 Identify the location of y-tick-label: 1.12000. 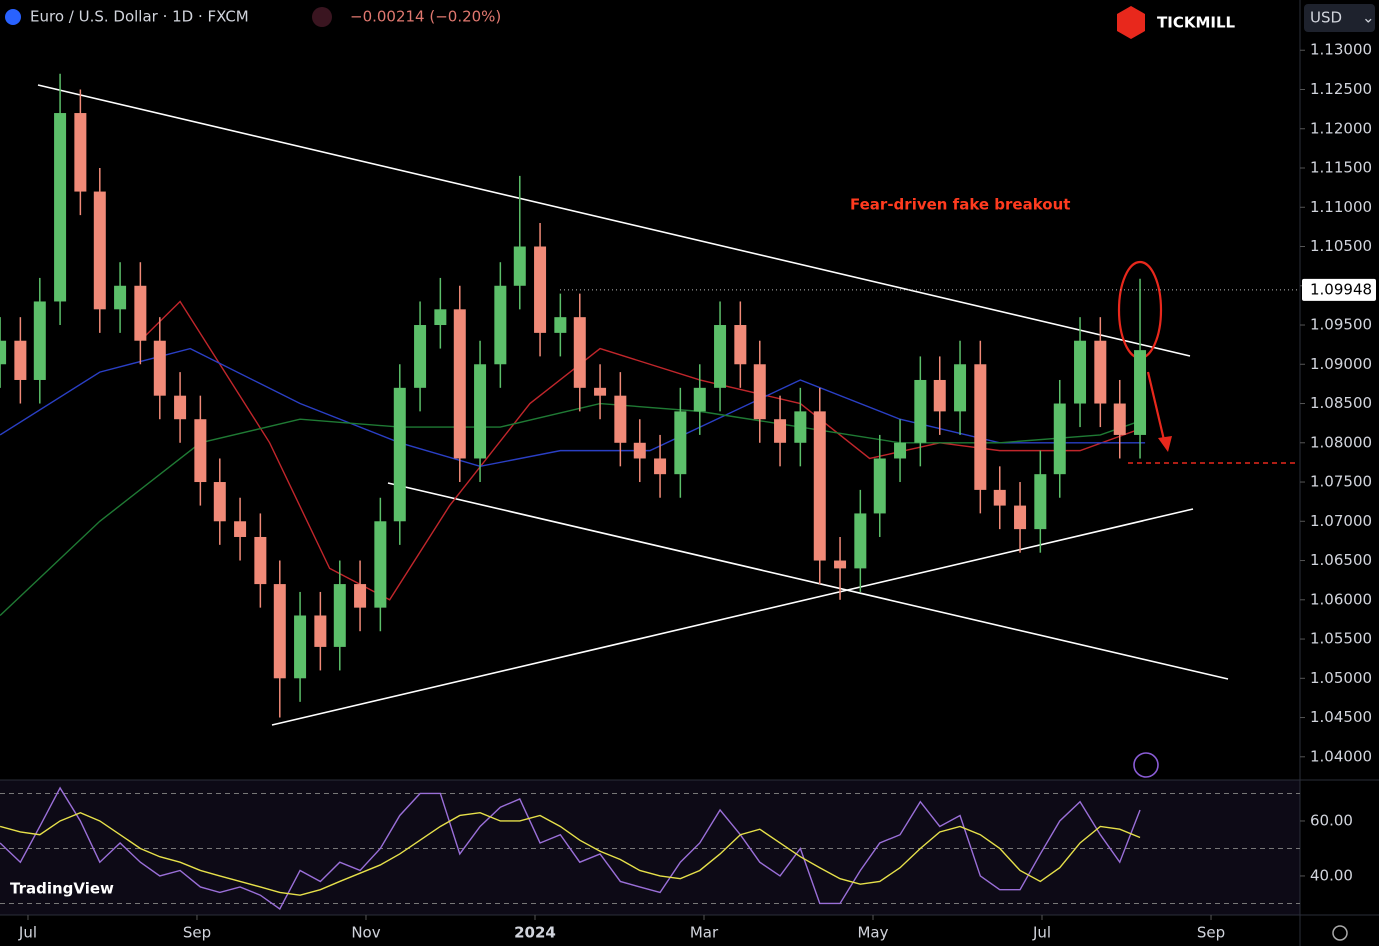
(1341, 128).